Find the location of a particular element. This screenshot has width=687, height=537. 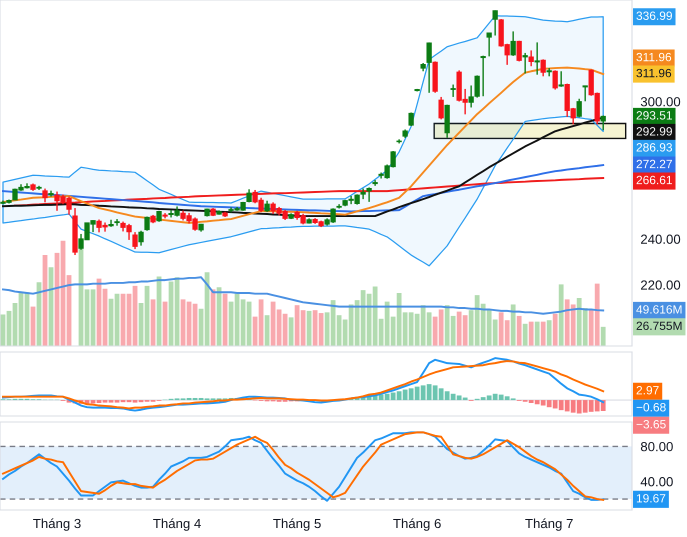

y-tick-label: 240.00 is located at coordinates (660, 239).